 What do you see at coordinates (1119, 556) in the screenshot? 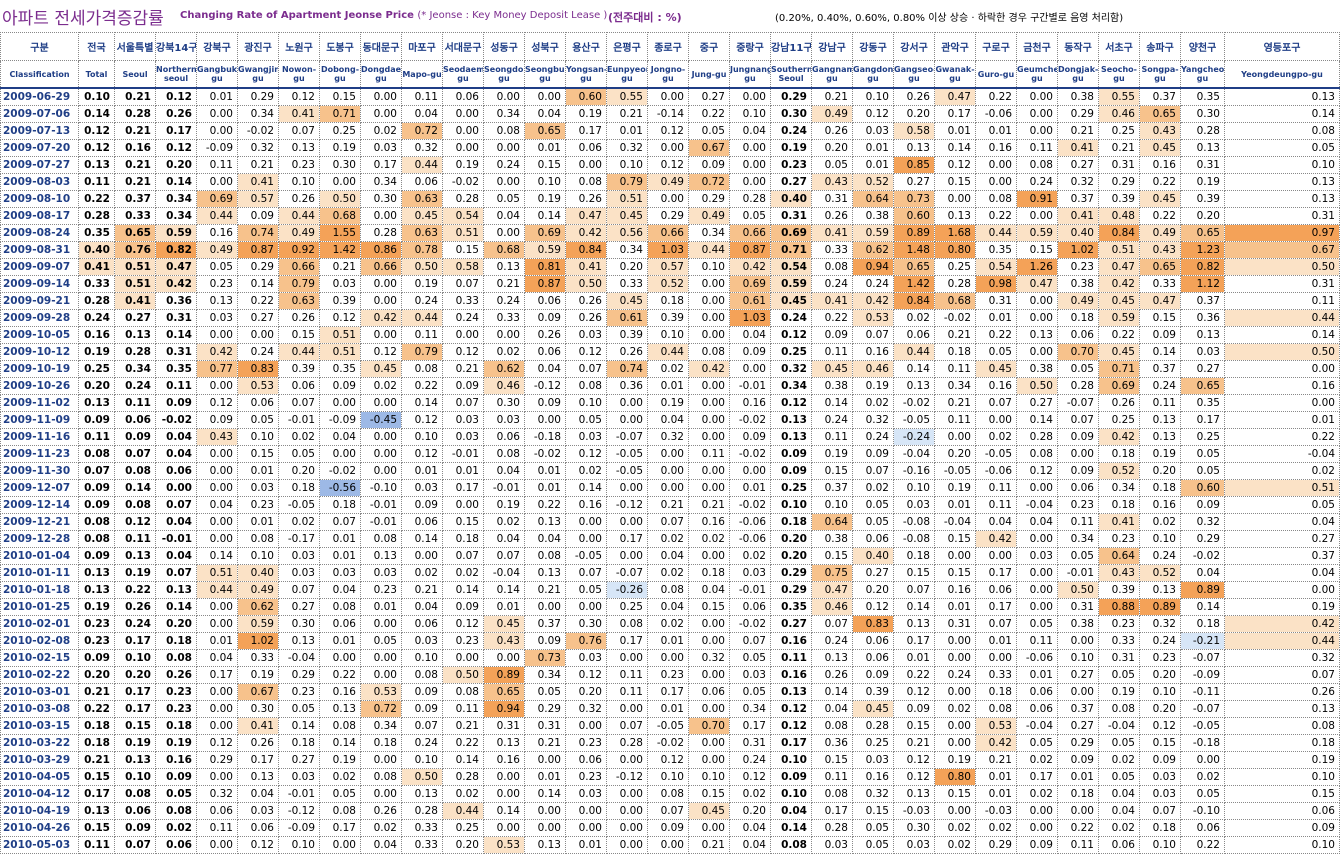
I see `rate-cell: 0.64` at bounding box center [1119, 556].